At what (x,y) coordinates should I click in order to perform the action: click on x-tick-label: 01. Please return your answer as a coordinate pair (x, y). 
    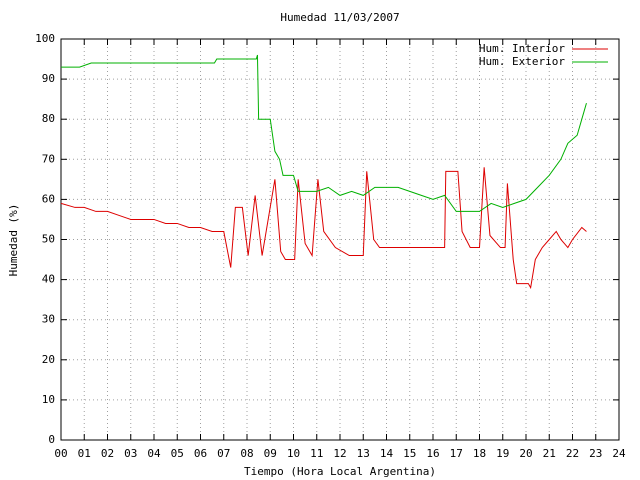
    Looking at the image, I should click on (84, 453).